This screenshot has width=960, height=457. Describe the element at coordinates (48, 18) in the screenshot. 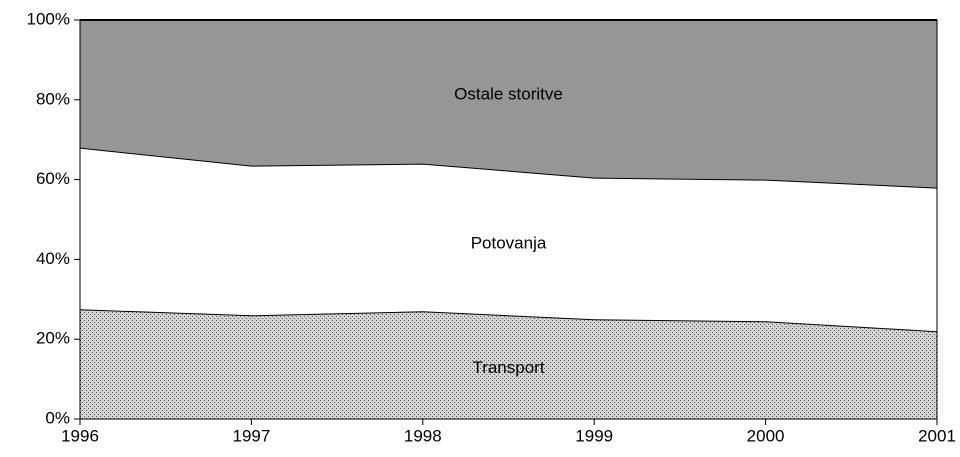

I see `y-tick-label: 100%` at that location.